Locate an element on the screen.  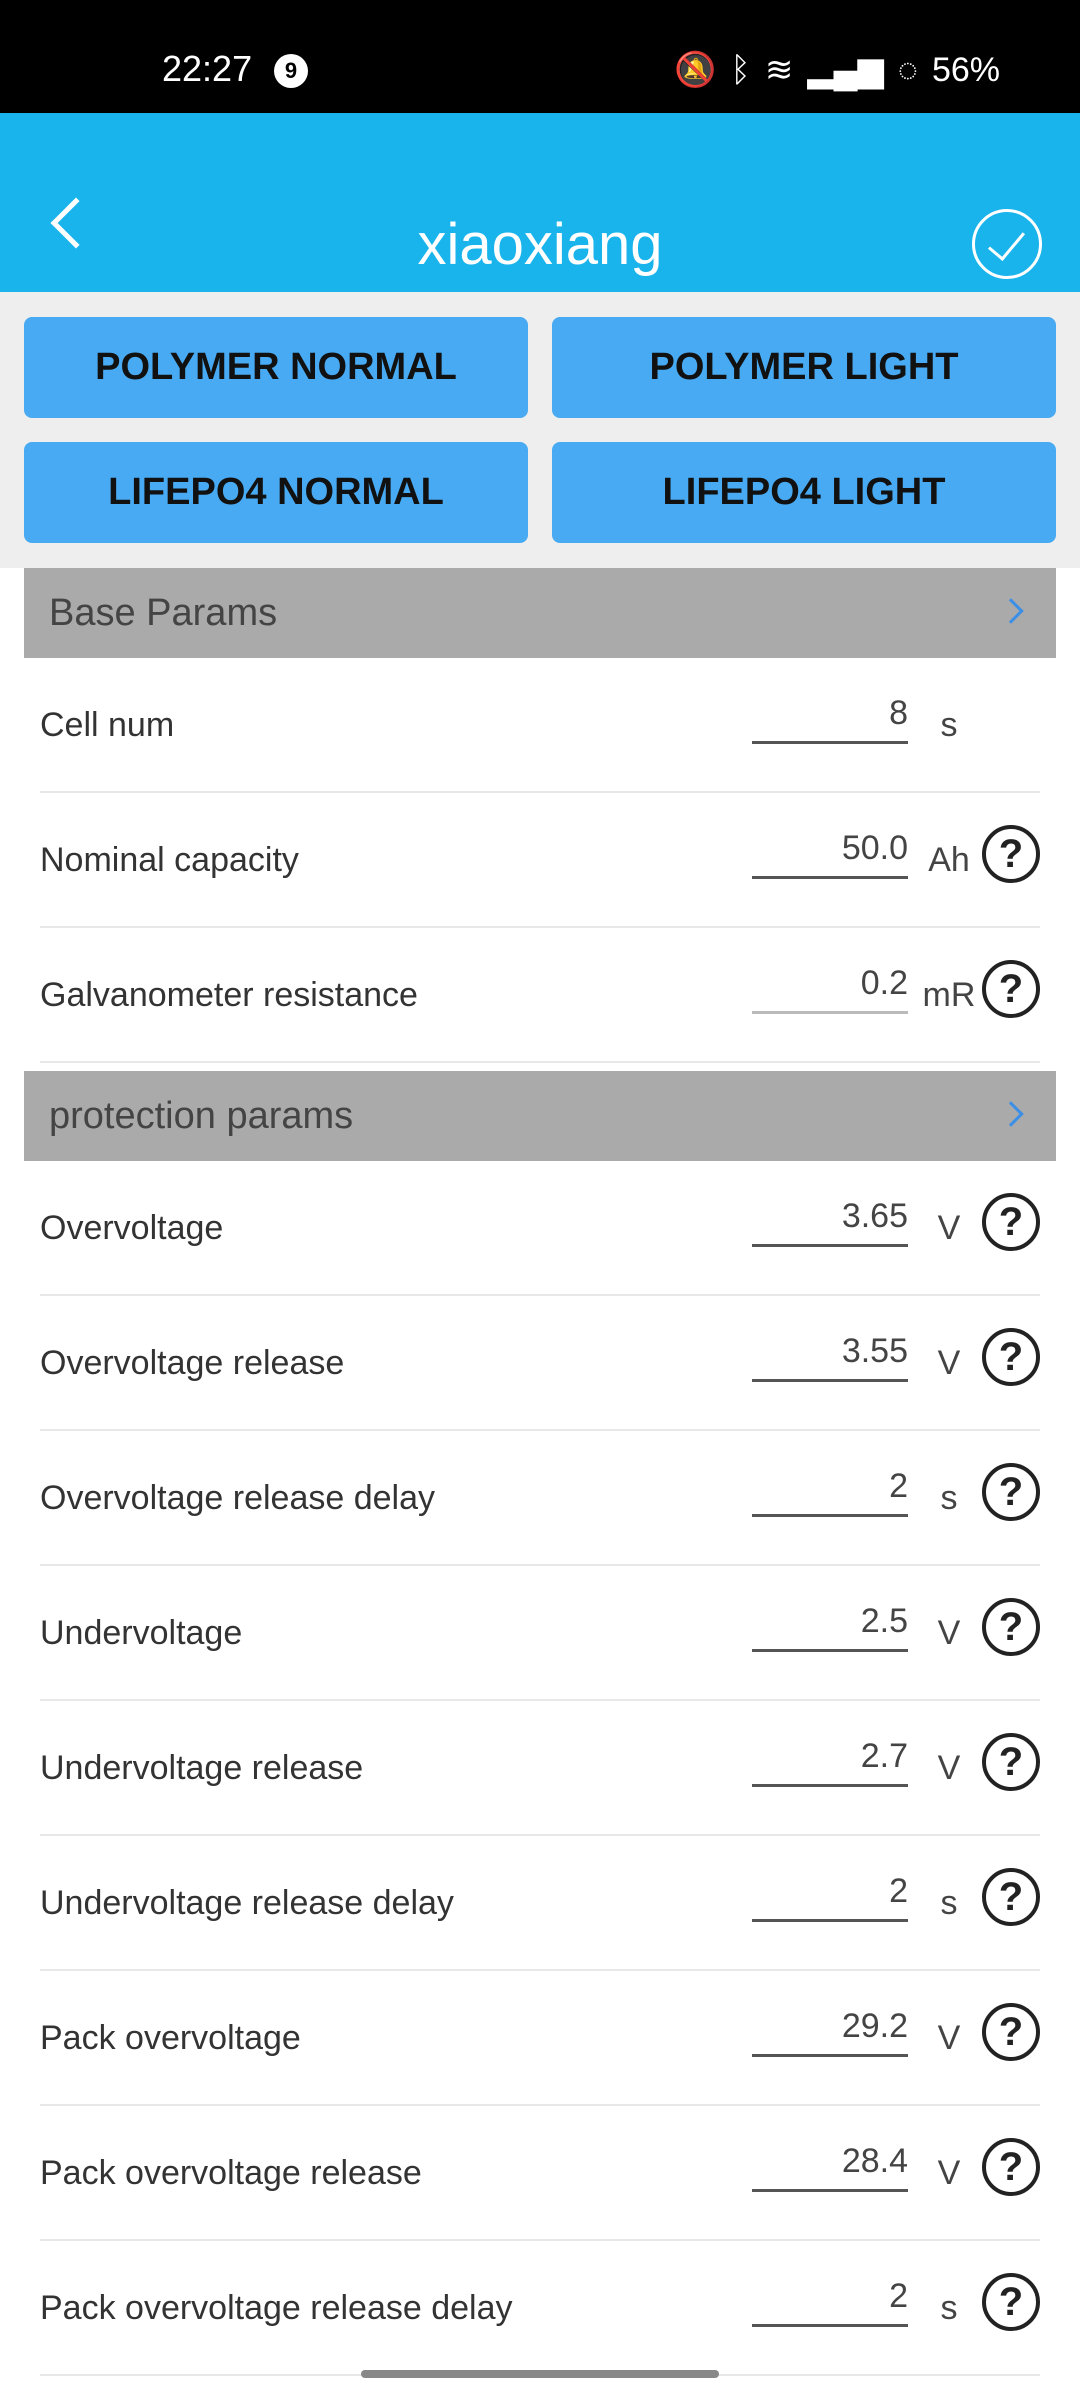
param-value-input: 2.5 is located at coordinates (830, 1624).